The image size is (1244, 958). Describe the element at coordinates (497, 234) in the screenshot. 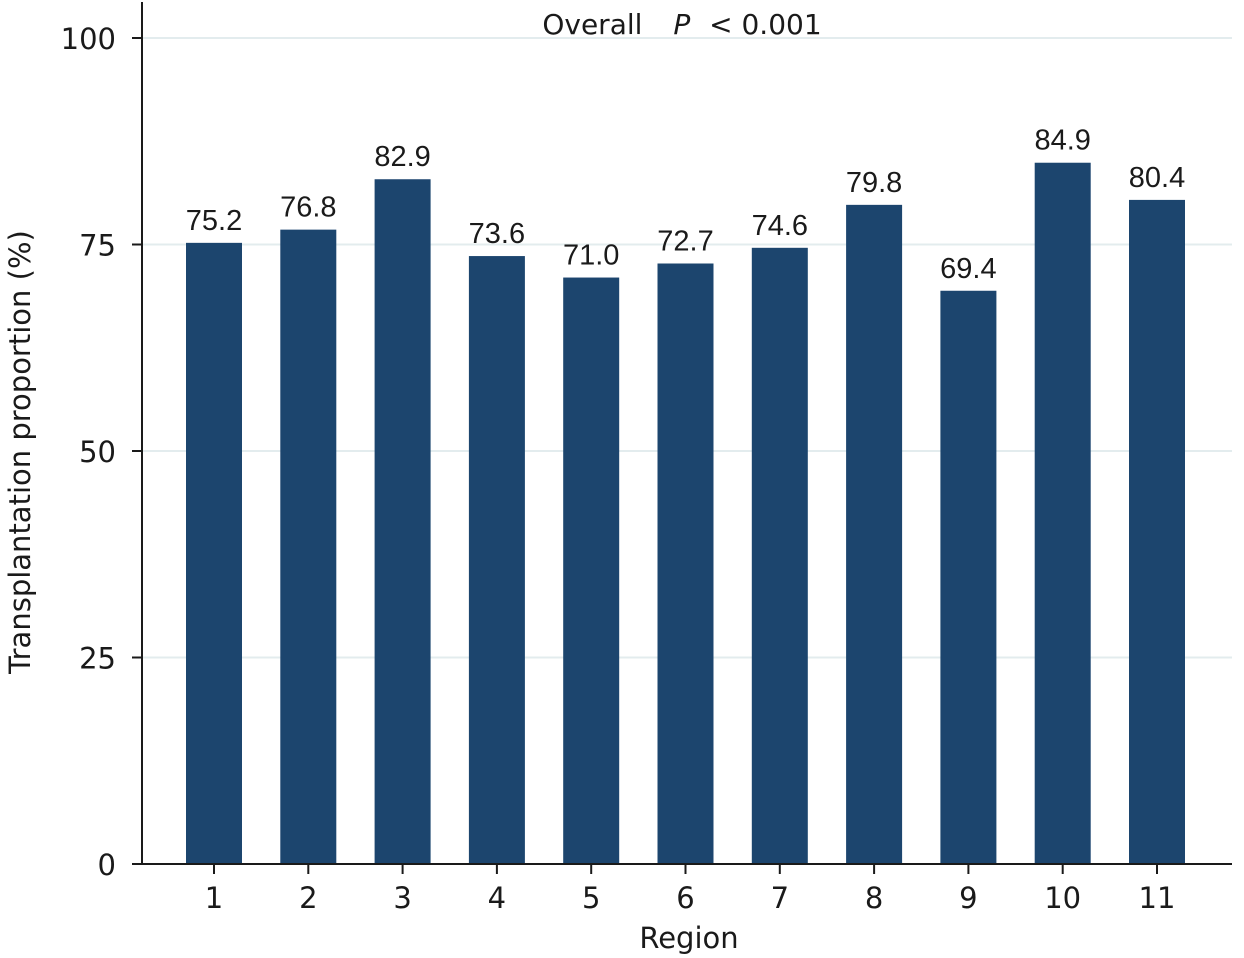

I see `data-label-region-4: 73.6` at that location.